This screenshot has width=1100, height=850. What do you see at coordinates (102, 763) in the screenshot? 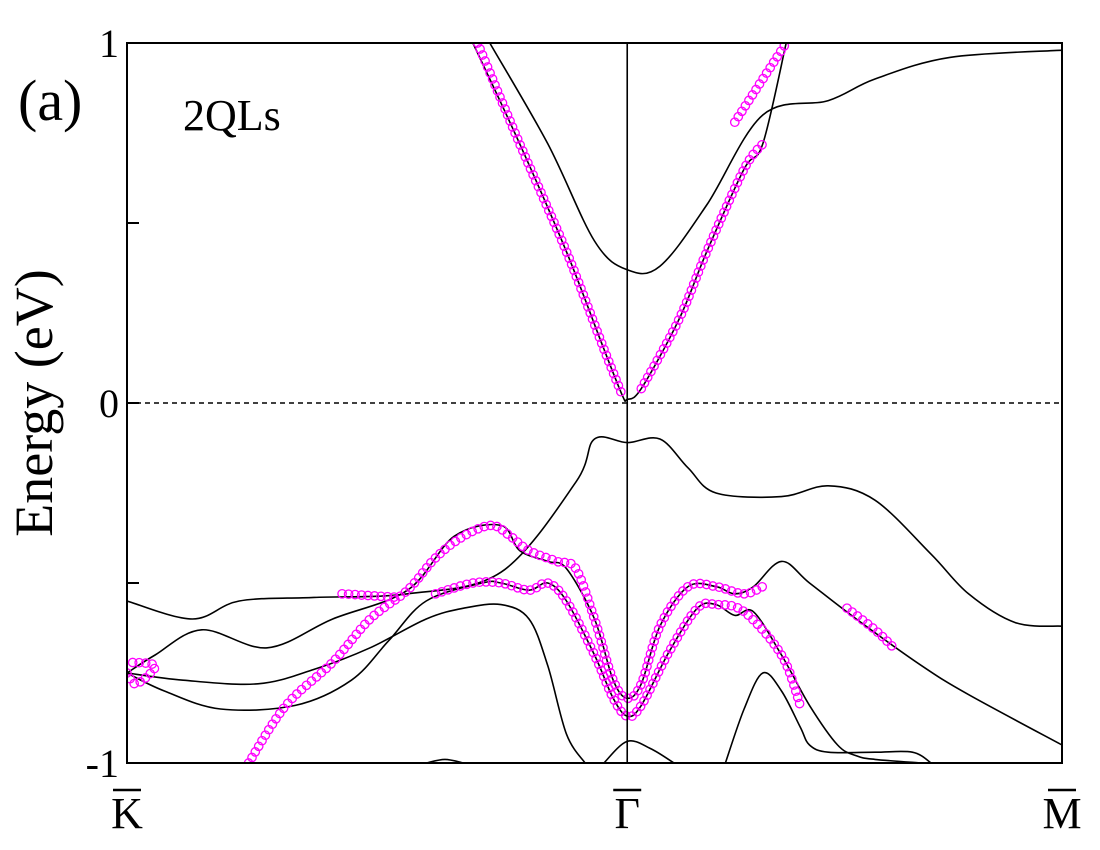
I see `y-tick-label: -1` at bounding box center [102, 763].